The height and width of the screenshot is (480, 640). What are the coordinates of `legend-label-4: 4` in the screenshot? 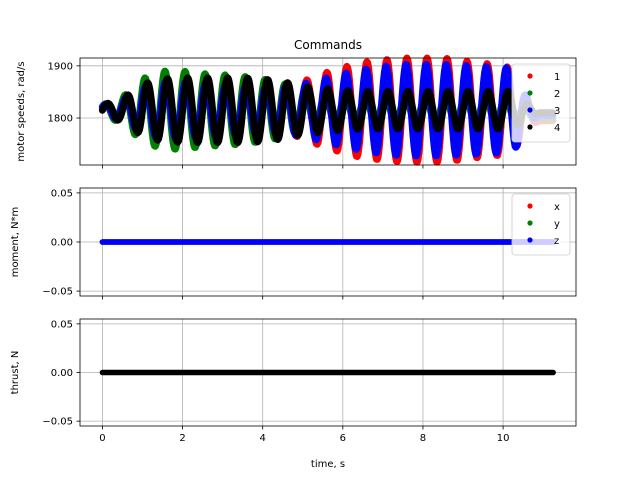 It's located at (557, 128).